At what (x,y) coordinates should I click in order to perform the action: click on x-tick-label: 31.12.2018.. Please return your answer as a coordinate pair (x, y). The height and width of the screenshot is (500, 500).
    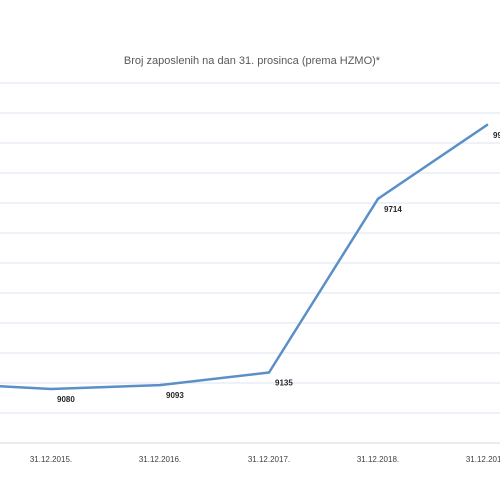
    Looking at the image, I should click on (378, 459).